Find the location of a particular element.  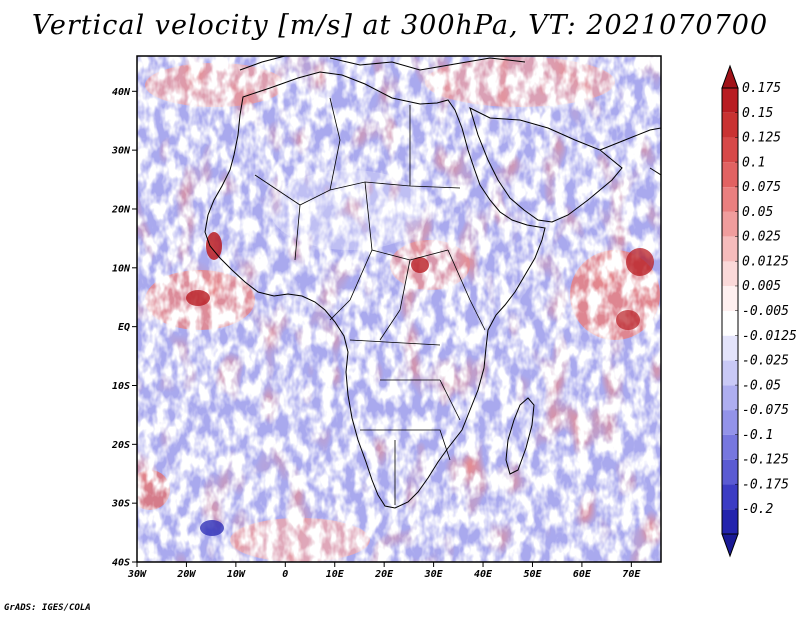

lat-tick-label: EQ is located at coordinates (124, 327).